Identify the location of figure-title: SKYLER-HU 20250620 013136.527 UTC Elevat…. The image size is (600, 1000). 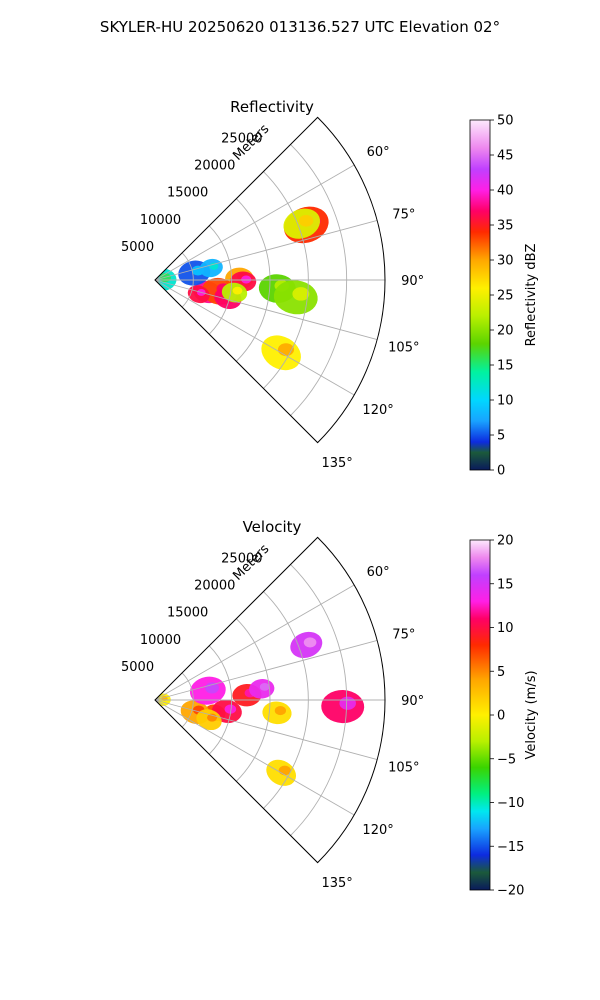
(300, 27).